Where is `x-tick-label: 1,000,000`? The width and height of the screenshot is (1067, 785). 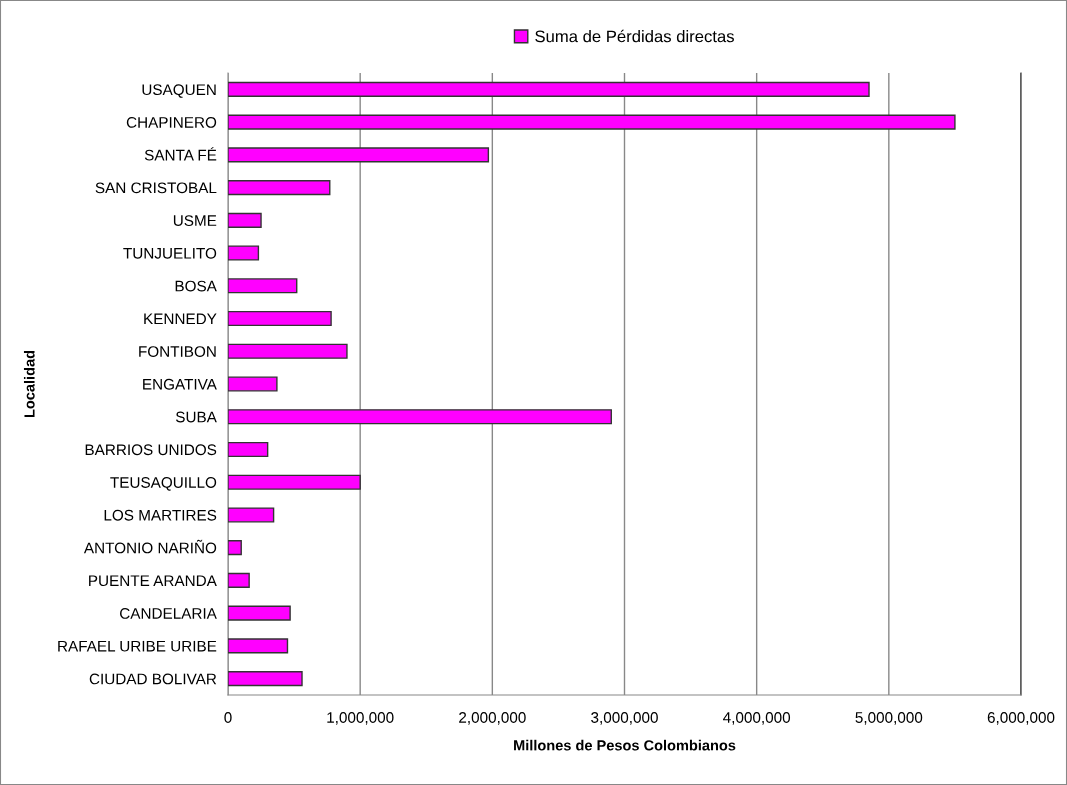
x-tick-label: 1,000,000 is located at coordinates (360, 718).